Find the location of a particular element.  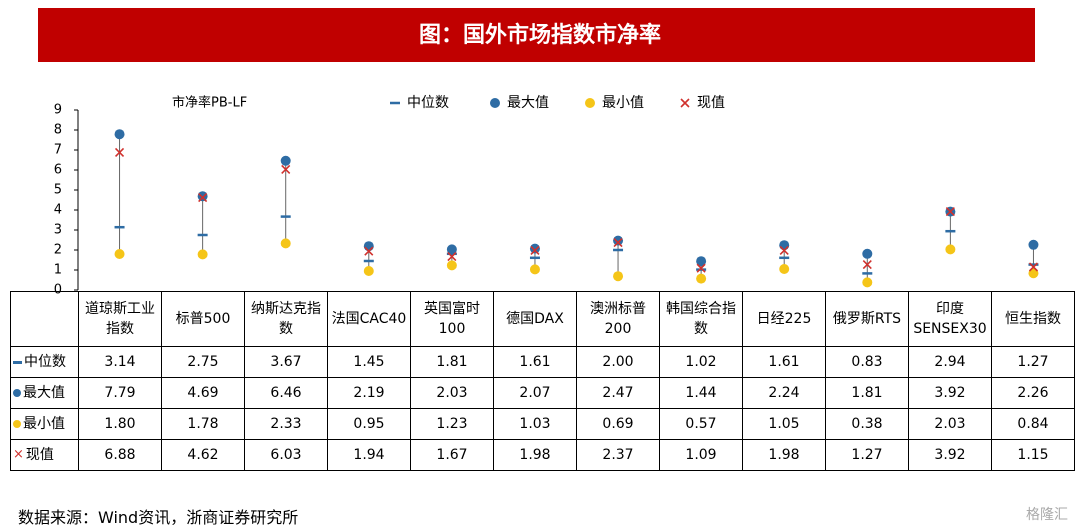

value-cell: 2.26 is located at coordinates (1033, 393).